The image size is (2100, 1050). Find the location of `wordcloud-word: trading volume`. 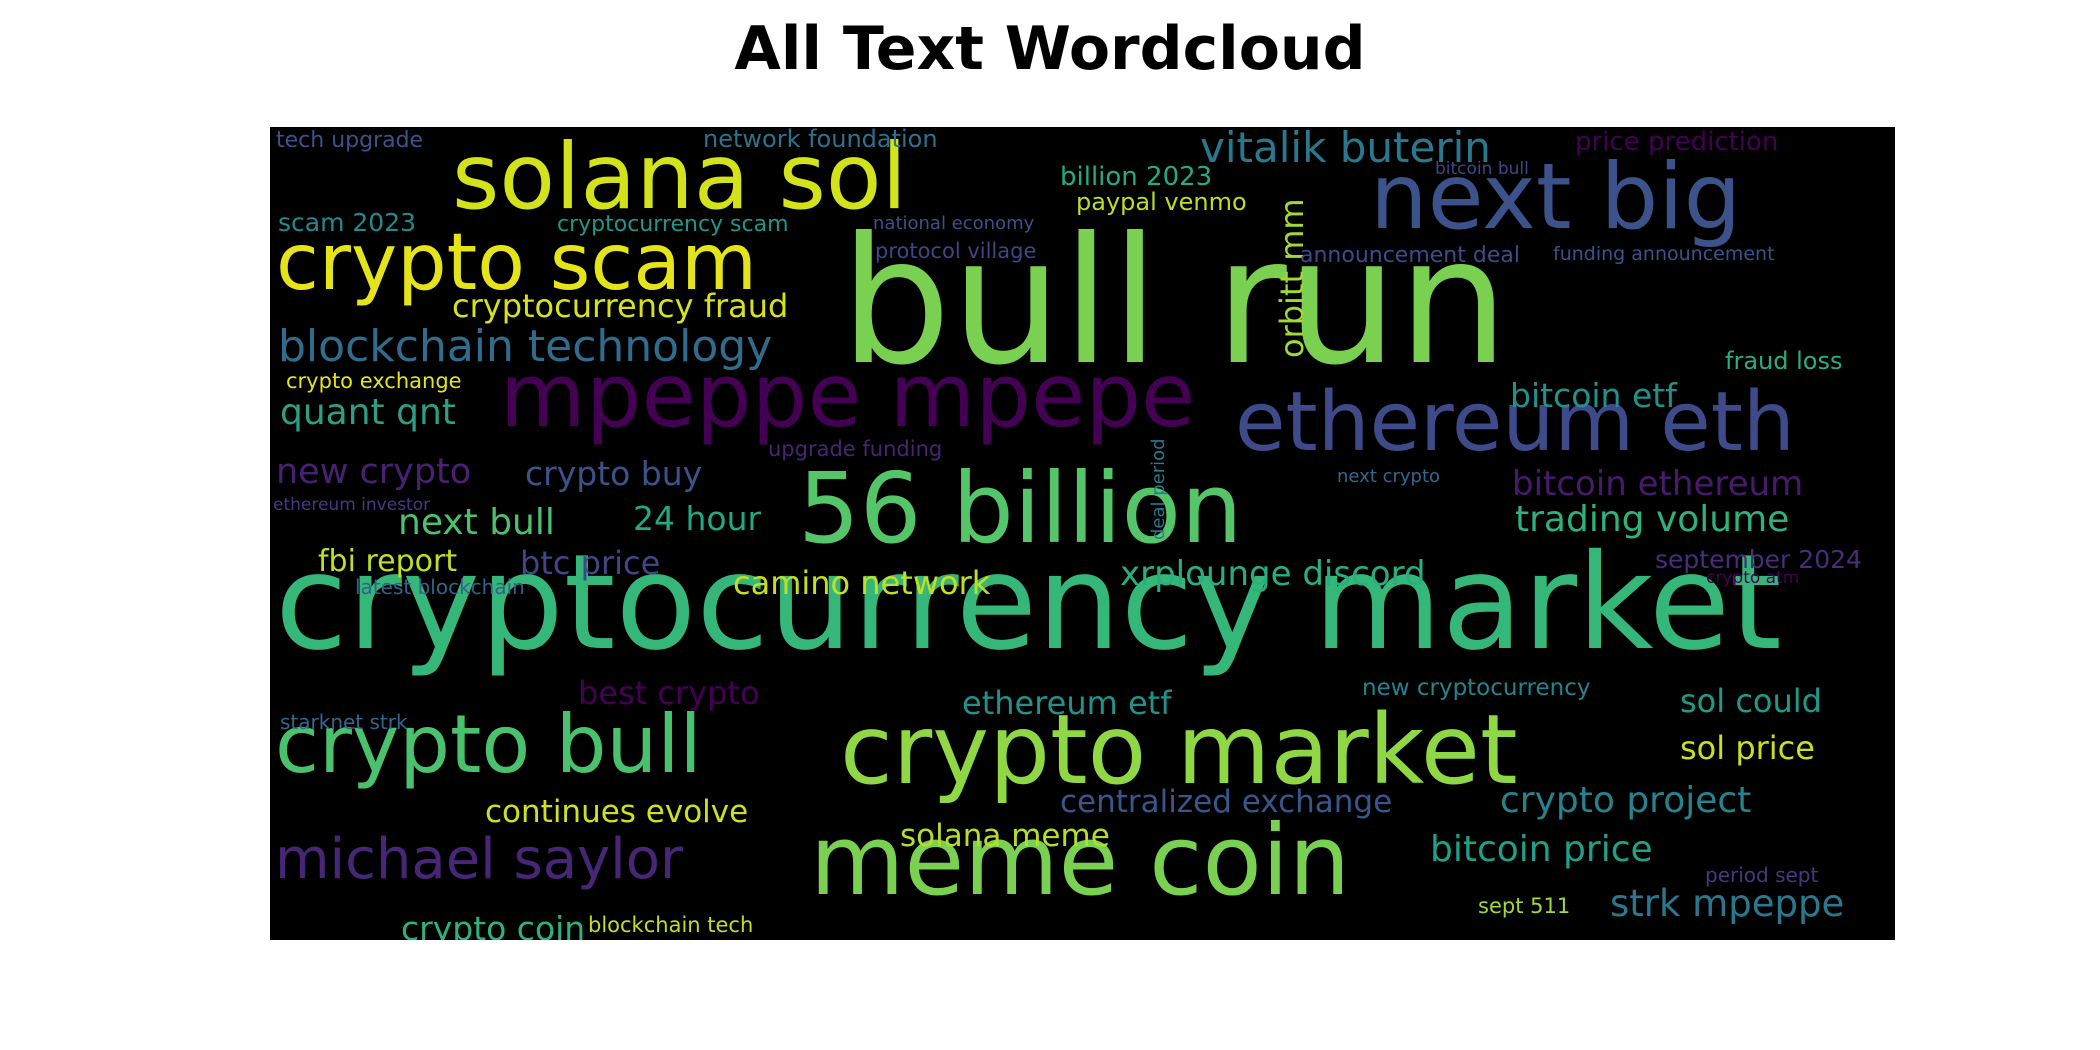

wordcloud-word: trading volume is located at coordinates (1652, 519).